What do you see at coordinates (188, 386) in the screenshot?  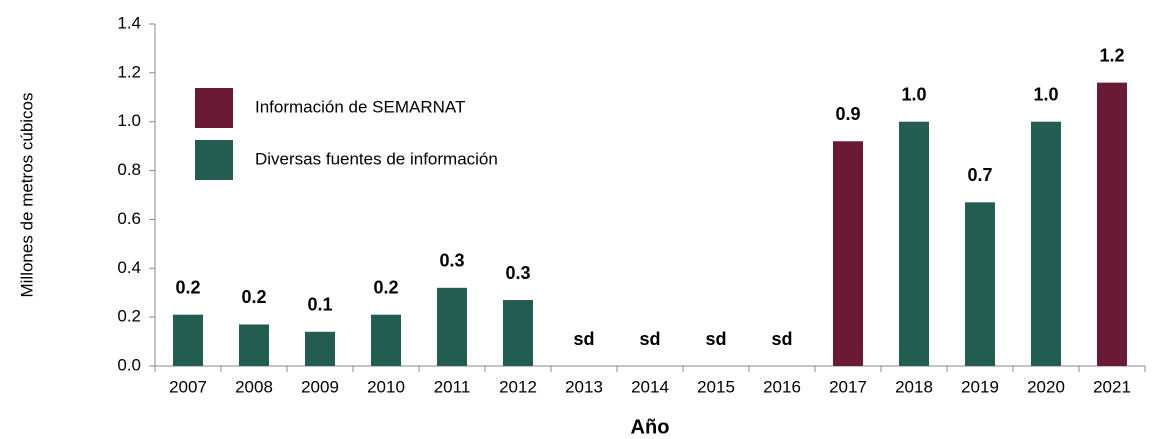 I see `x-tick-label: 2007` at bounding box center [188, 386].